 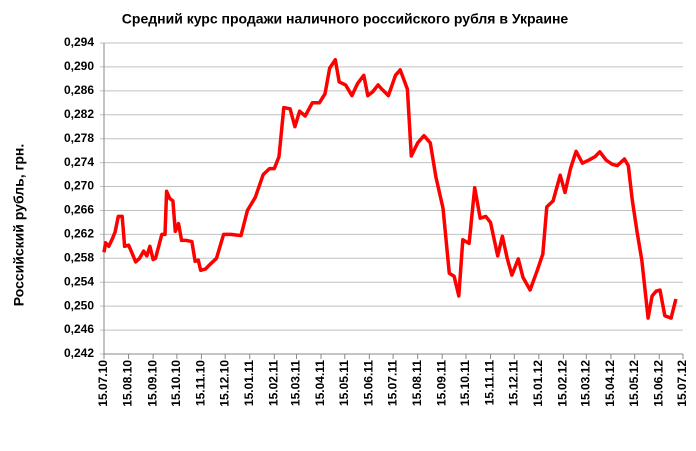 What do you see at coordinates (79, 66) in the screenshot?
I see `y-tick-label: 0,290` at bounding box center [79, 66].